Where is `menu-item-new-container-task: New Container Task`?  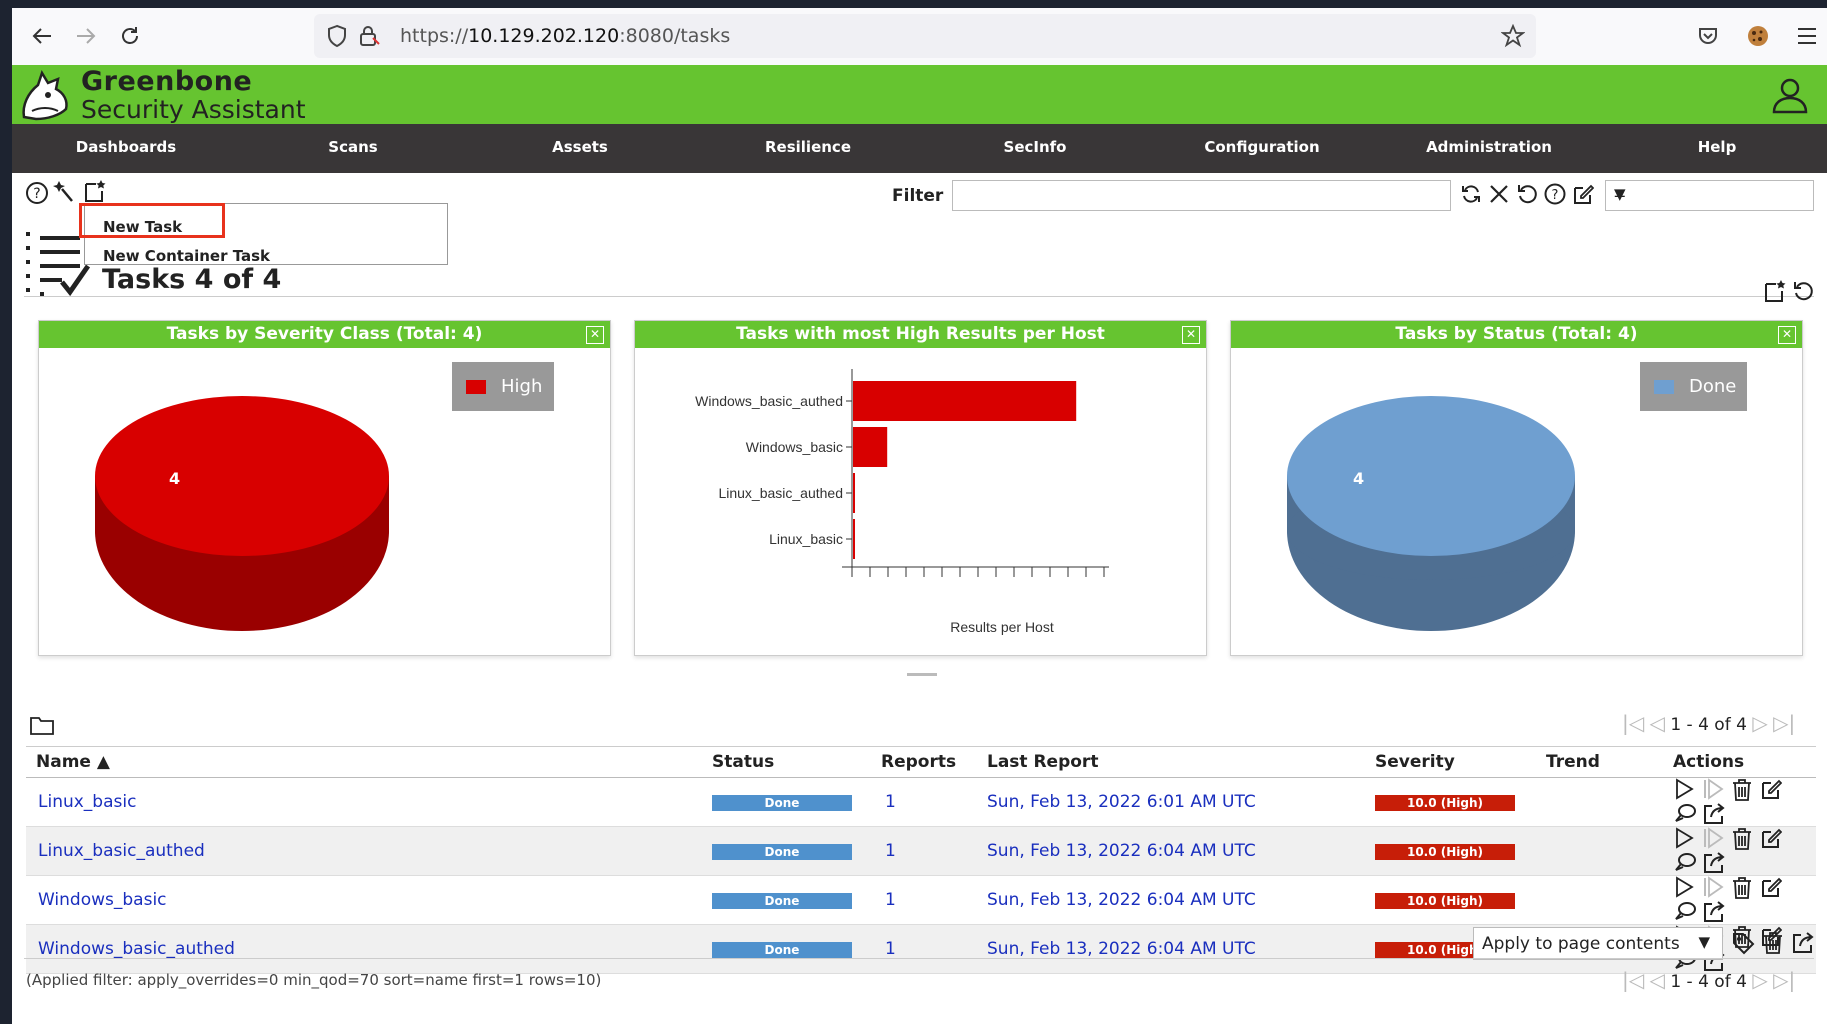
menu-item-new-container-task: New Container Task is located at coordinates (187, 256).